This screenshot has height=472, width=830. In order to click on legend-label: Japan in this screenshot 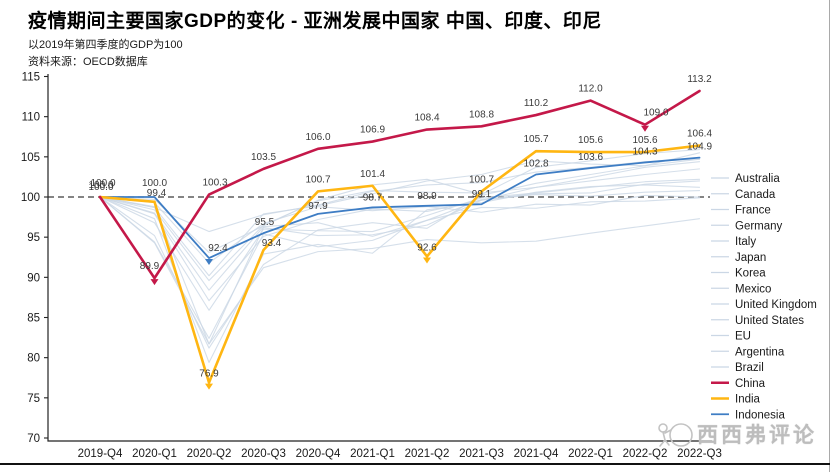, I will do `click(750, 258)`.